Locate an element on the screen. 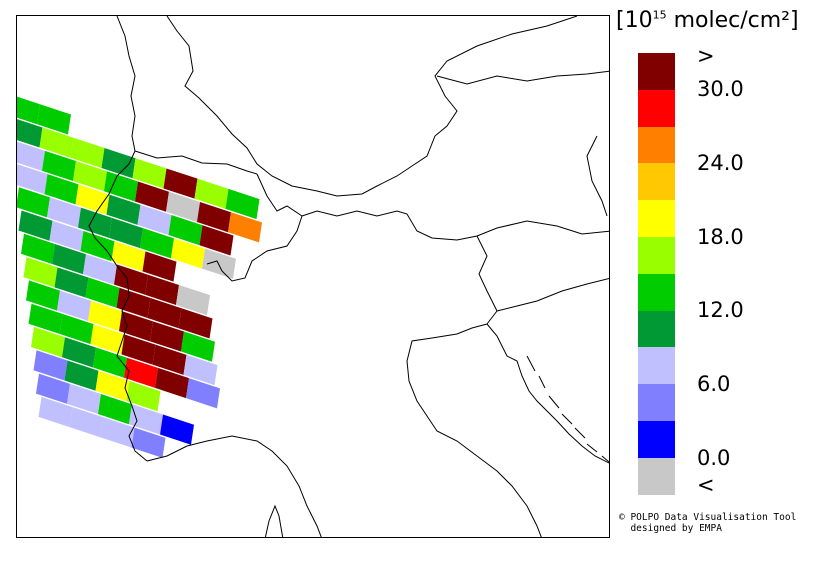  colorbar is located at coordinates (656, 274).